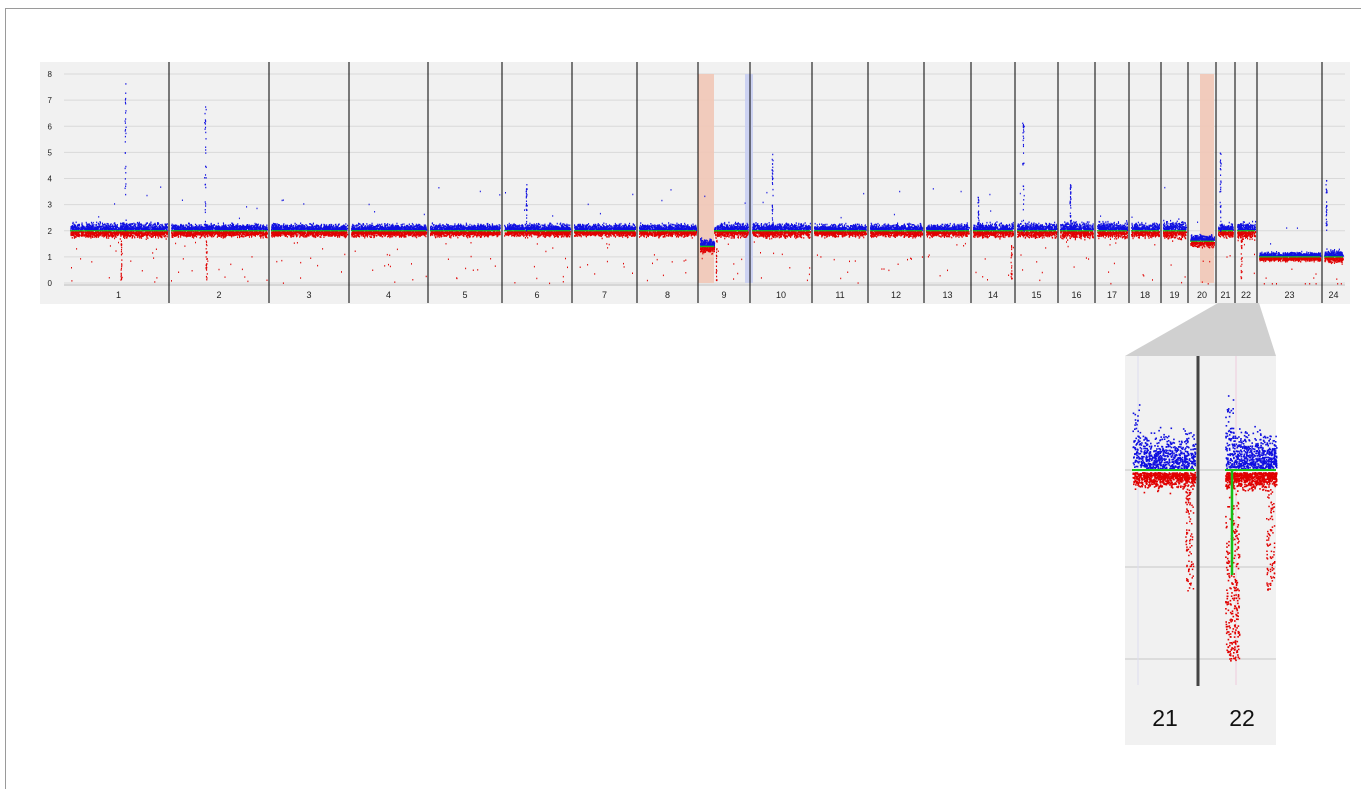 The width and height of the screenshot is (1363, 789). Describe the element at coordinates (50, 257) in the screenshot. I see `y-tick-label: 1` at that location.